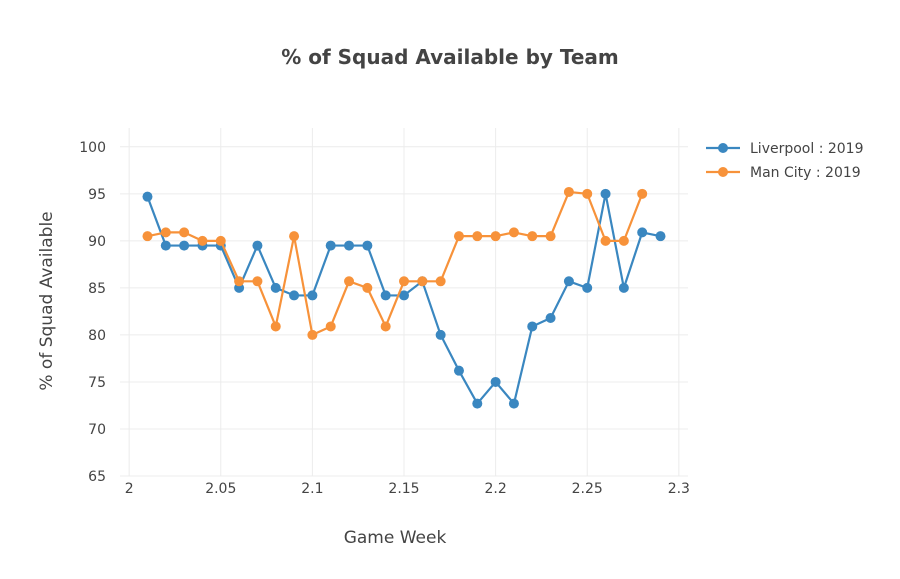 The image size is (900, 579). I want to click on y-axis-title: % of Squad Available, so click(47, 300).